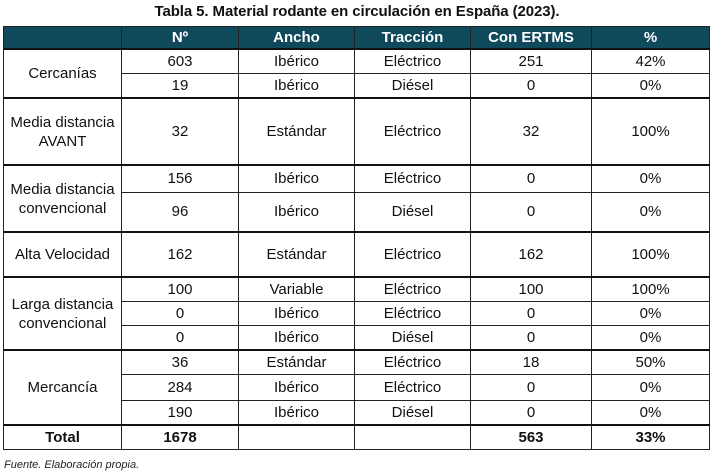  I want to click on total-ancho-cell, so click(296, 437).